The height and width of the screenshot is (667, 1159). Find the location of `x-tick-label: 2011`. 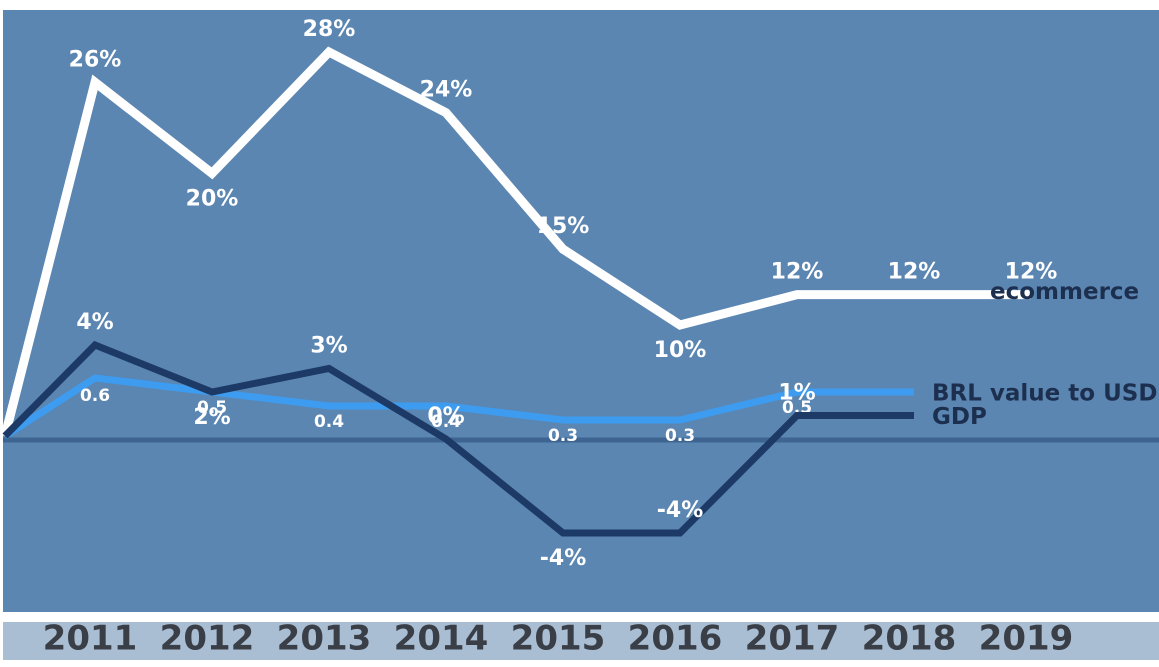

x-tick-label: 2011 is located at coordinates (90, 639).